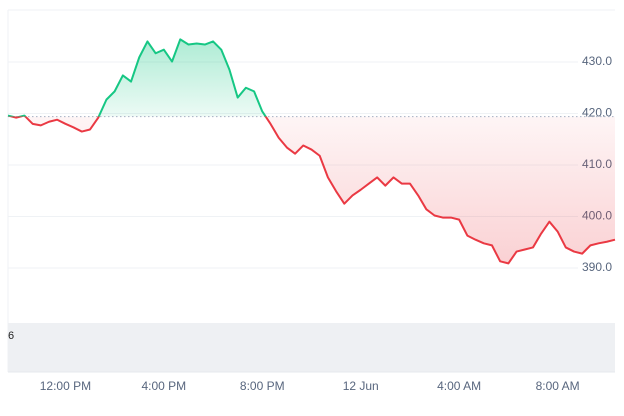 This screenshot has width=624, height=416. Describe the element at coordinates (11, 336) in the screenshot. I see `volume-label: 6` at that location.